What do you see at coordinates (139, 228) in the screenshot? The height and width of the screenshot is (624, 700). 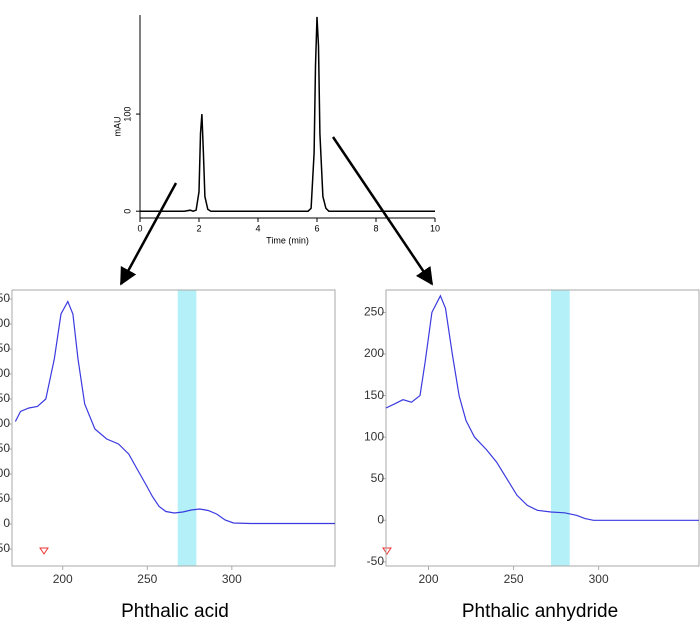 I see `x-tick-label: 0` at bounding box center [139, 228].